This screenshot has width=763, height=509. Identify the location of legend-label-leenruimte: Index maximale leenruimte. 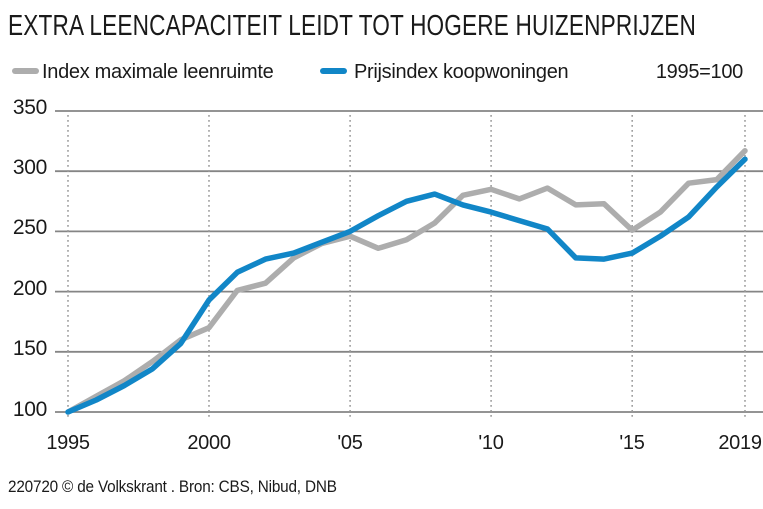
(158, 72).